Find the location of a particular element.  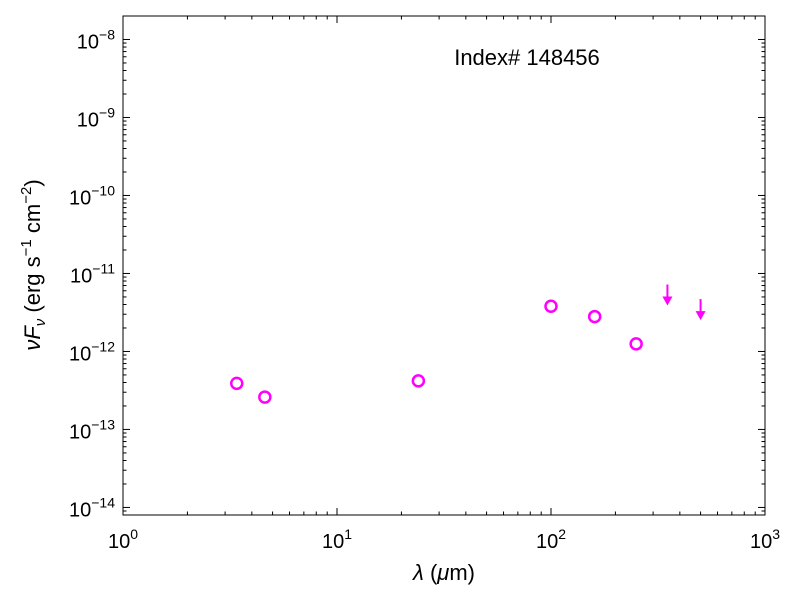

y-axis-label: νFν (erg s−1 cm−2) is located at coordinates (33, 264).